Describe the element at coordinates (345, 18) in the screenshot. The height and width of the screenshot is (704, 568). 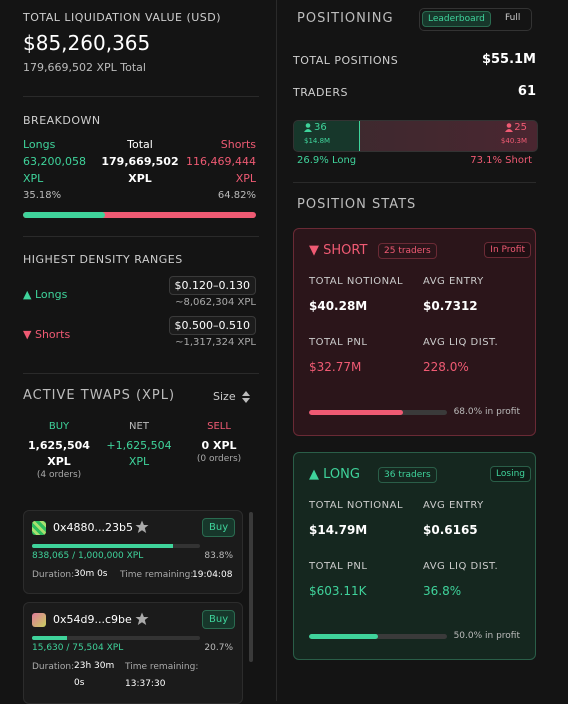
I see `title: POSITIONING` at that location.